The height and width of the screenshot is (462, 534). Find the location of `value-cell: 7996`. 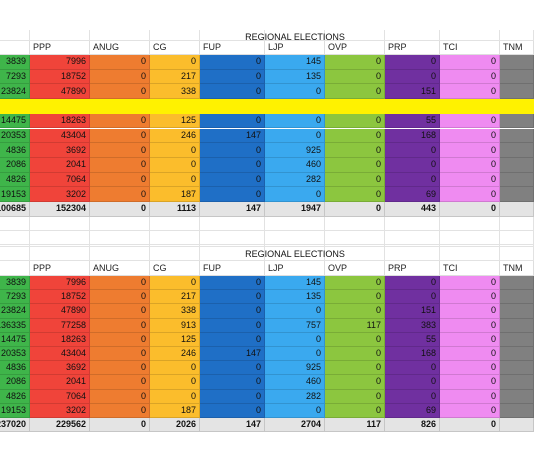

value-cell: 7996 is located at coordinates (60, 62).